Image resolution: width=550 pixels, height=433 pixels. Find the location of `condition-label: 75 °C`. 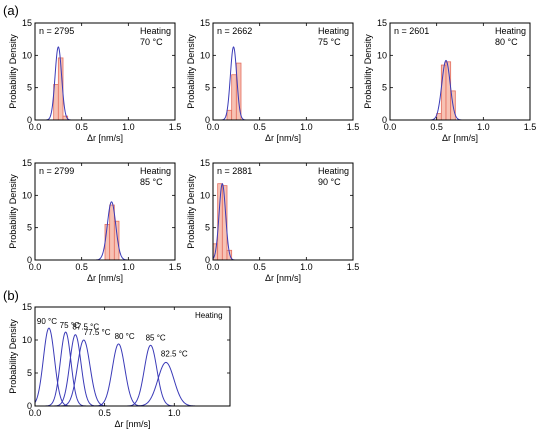

condition-label: 75 °C is located at coordinates (329, 42).